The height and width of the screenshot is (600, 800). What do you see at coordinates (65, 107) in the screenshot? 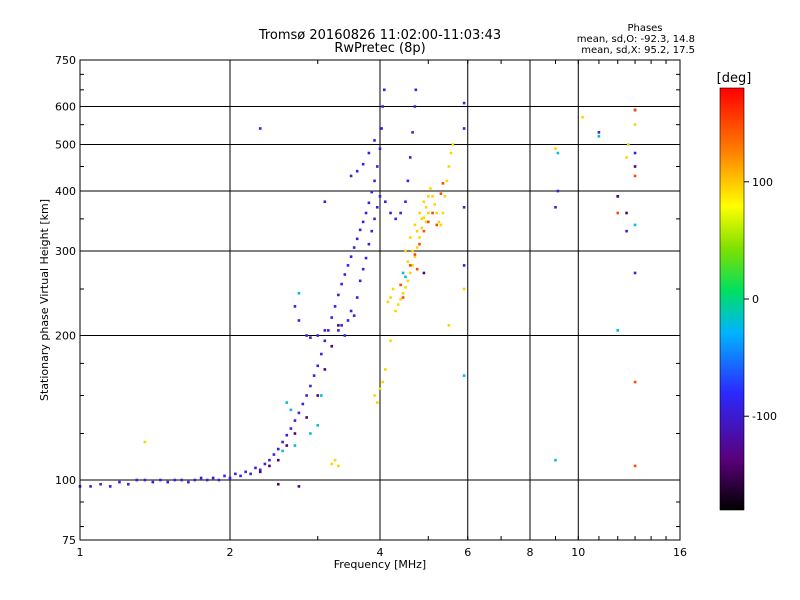
I see `y-tick-label: 600` at bounding box center [65, 107].